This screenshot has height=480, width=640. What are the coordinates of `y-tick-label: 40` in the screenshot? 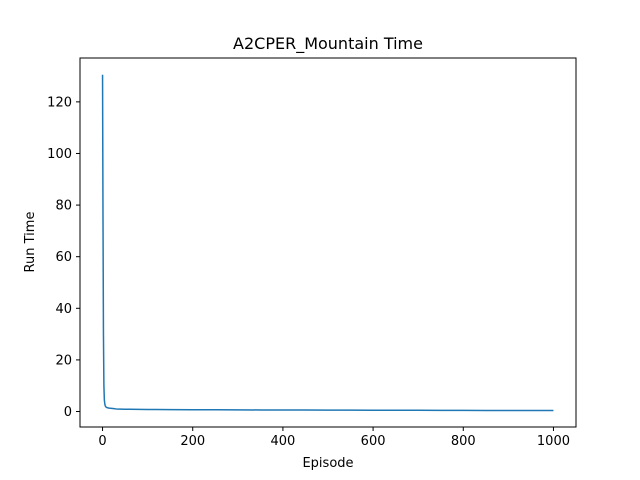 It's located at (63, 309).